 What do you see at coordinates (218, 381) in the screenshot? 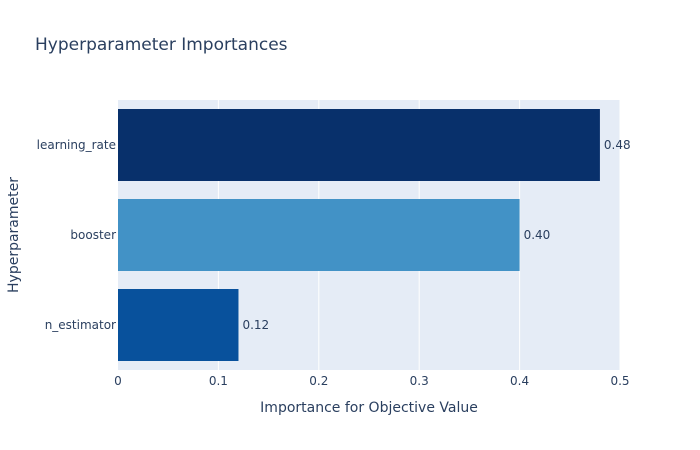
I see `x-tick-label: 0.1` at bounding box center [218, 381].